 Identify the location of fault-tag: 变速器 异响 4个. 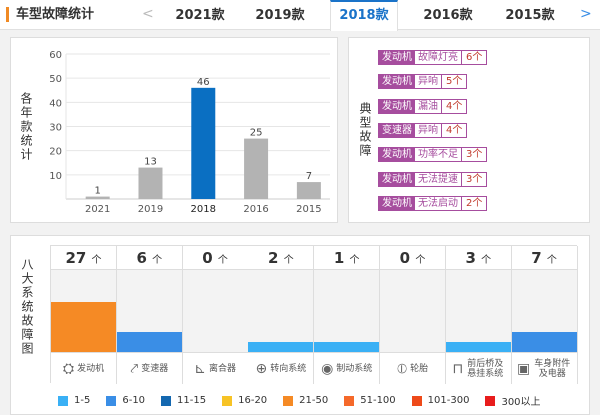
(423, 130).